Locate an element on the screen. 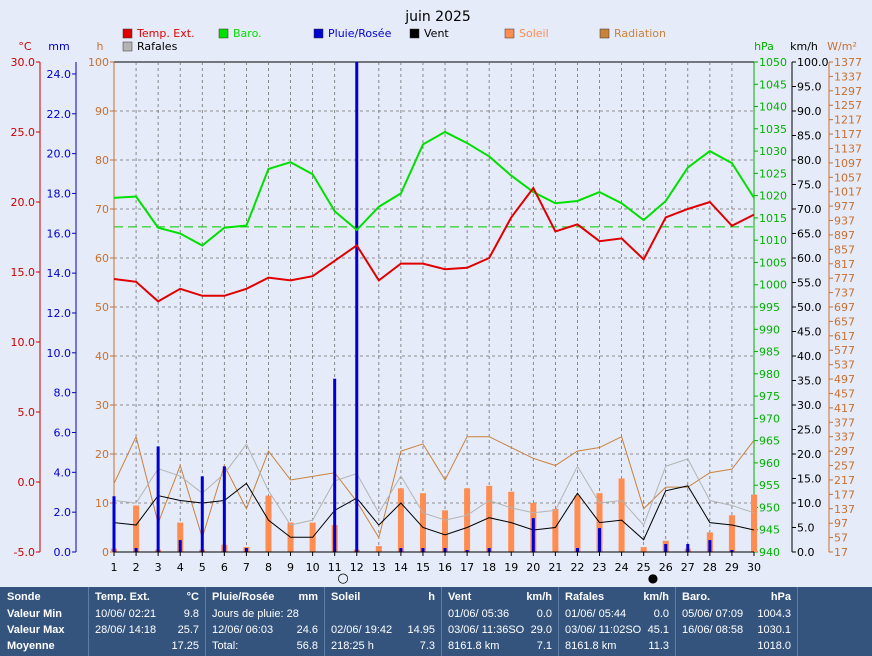 The width and height of the screenshot is (872, 656). new-moon-marker: ● is located at coordinates (653, 578).